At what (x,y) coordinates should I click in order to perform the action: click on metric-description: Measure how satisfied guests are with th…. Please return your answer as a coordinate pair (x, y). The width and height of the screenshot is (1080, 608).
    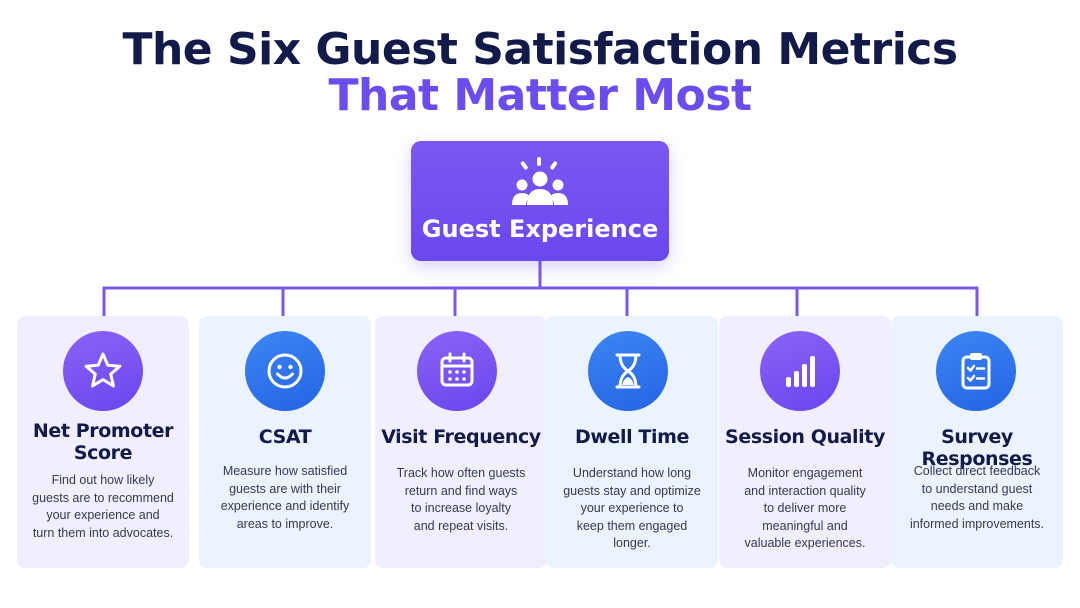
    Looking at the image, I should click on (285, 497).